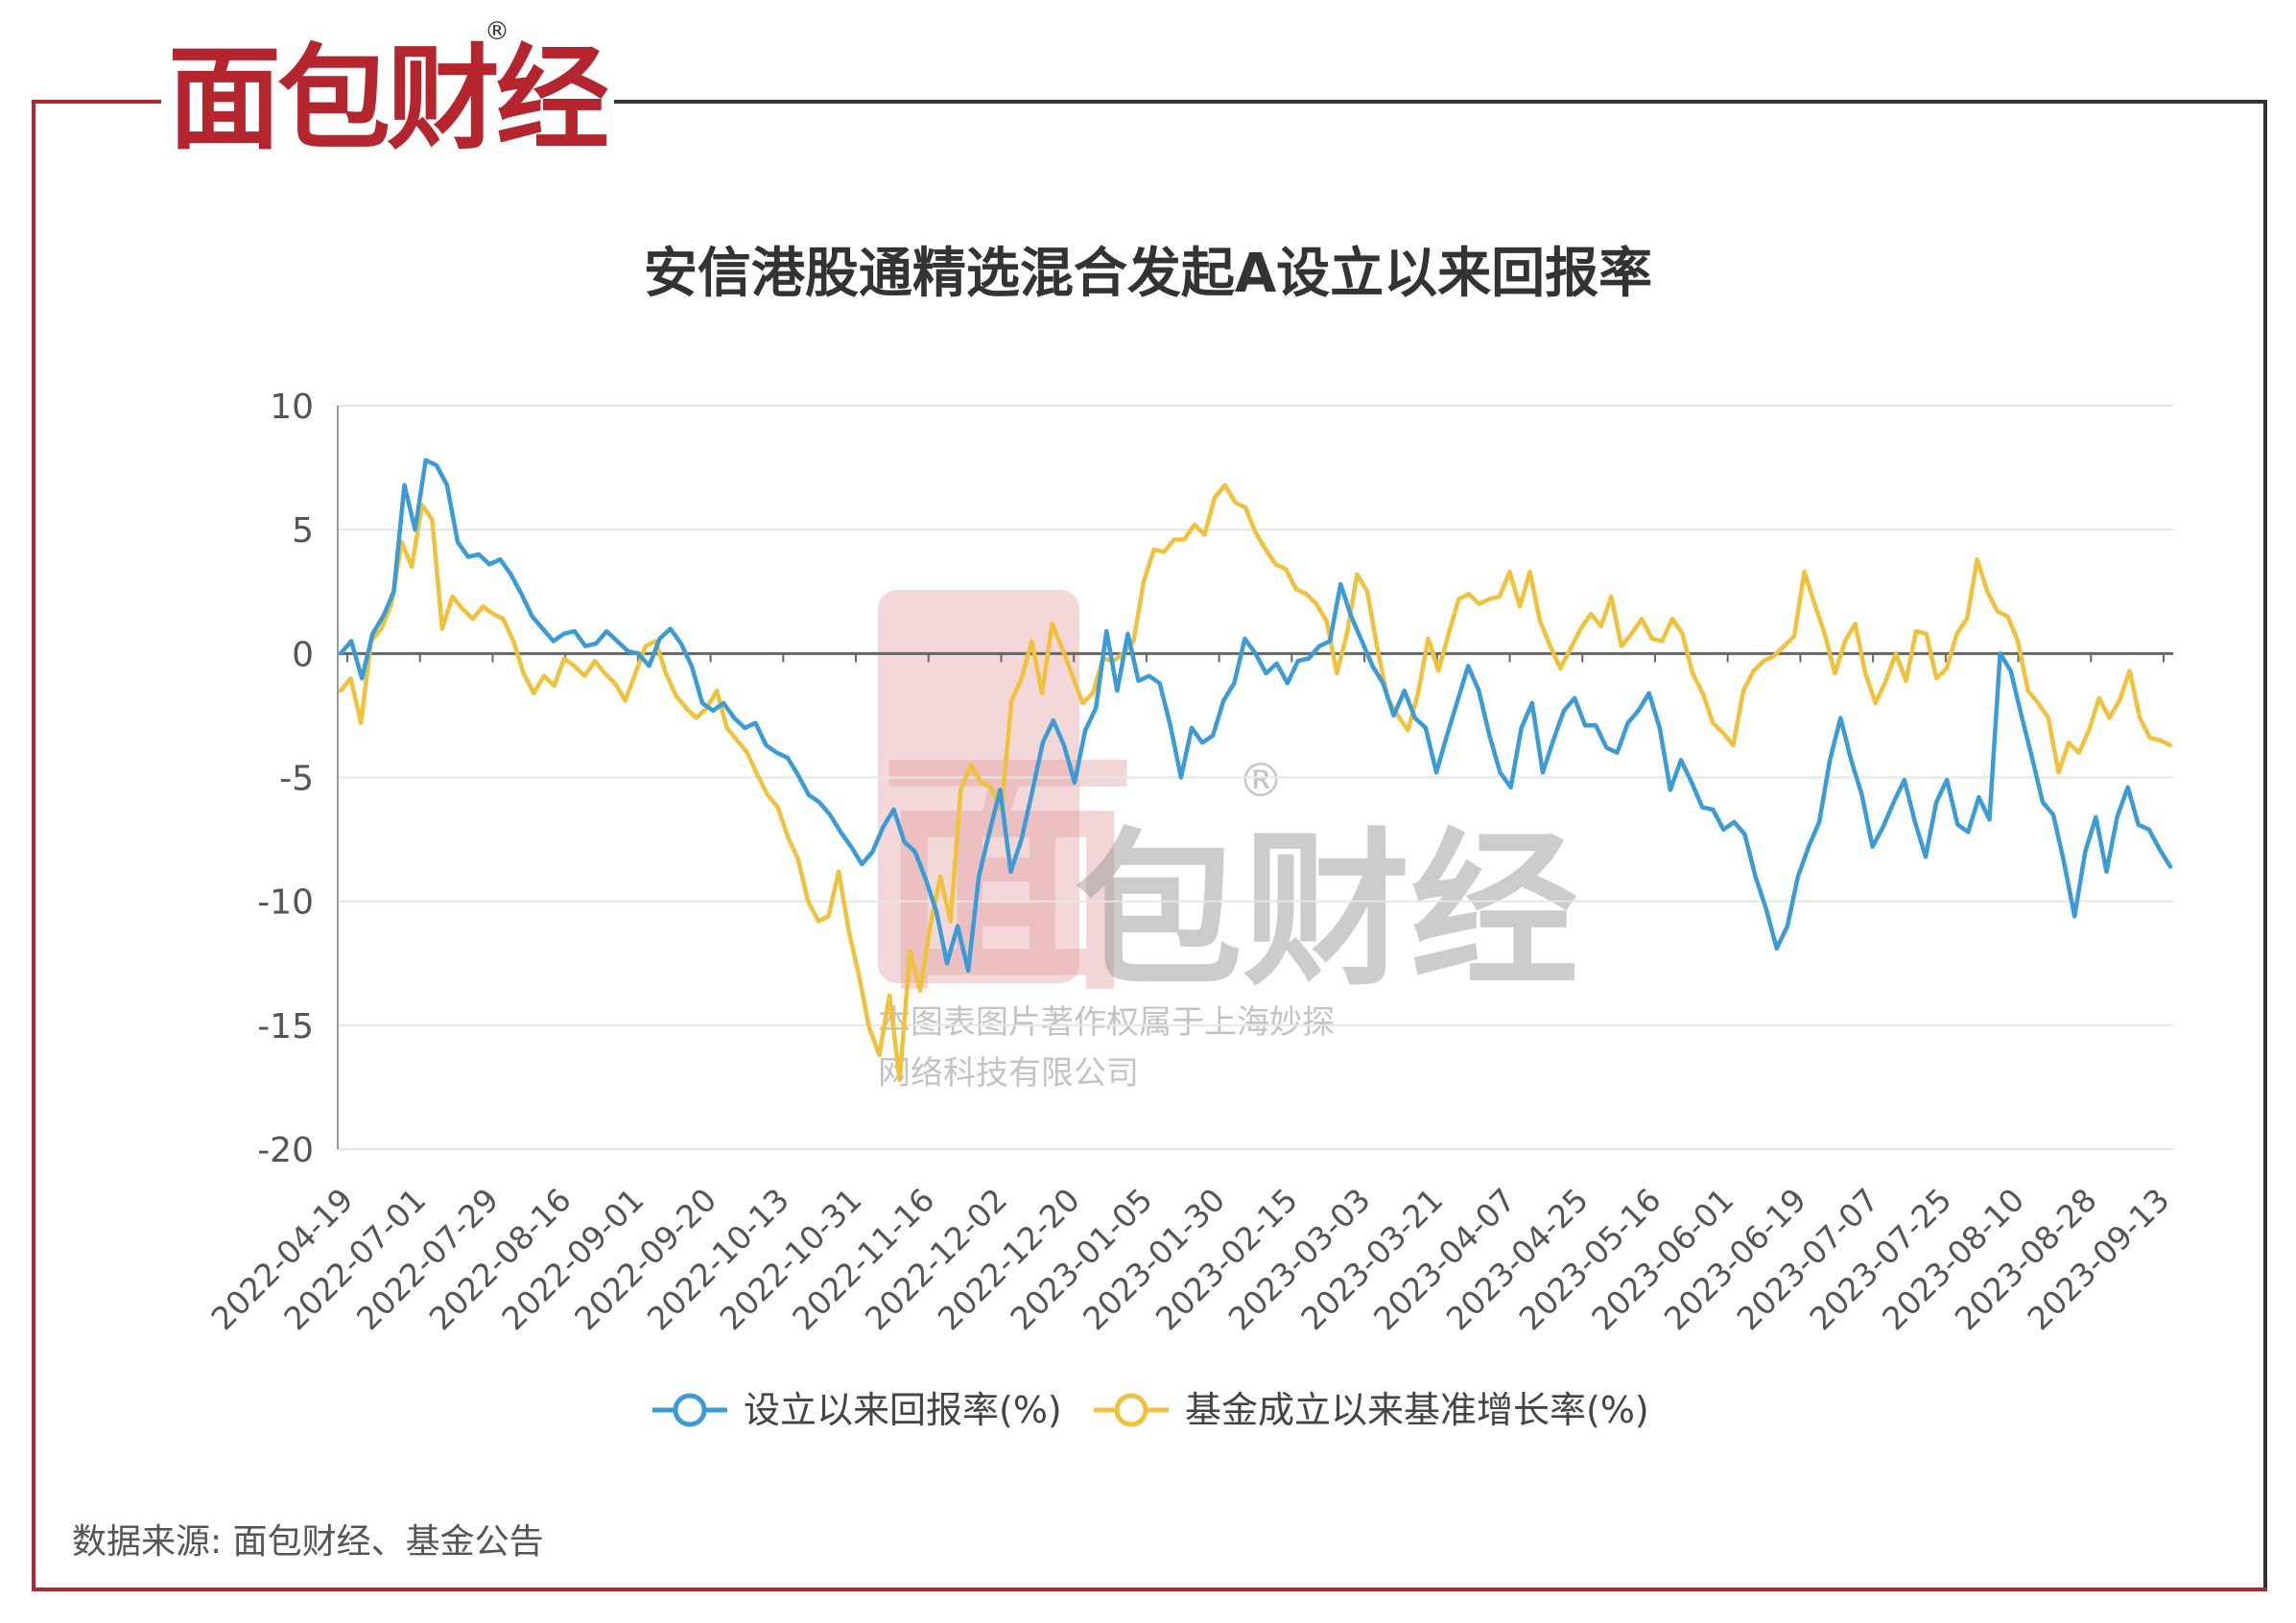  Describe the element at coordinates (285, 1027) in the screenshot. I see `y-tick-label: -15` at that location.